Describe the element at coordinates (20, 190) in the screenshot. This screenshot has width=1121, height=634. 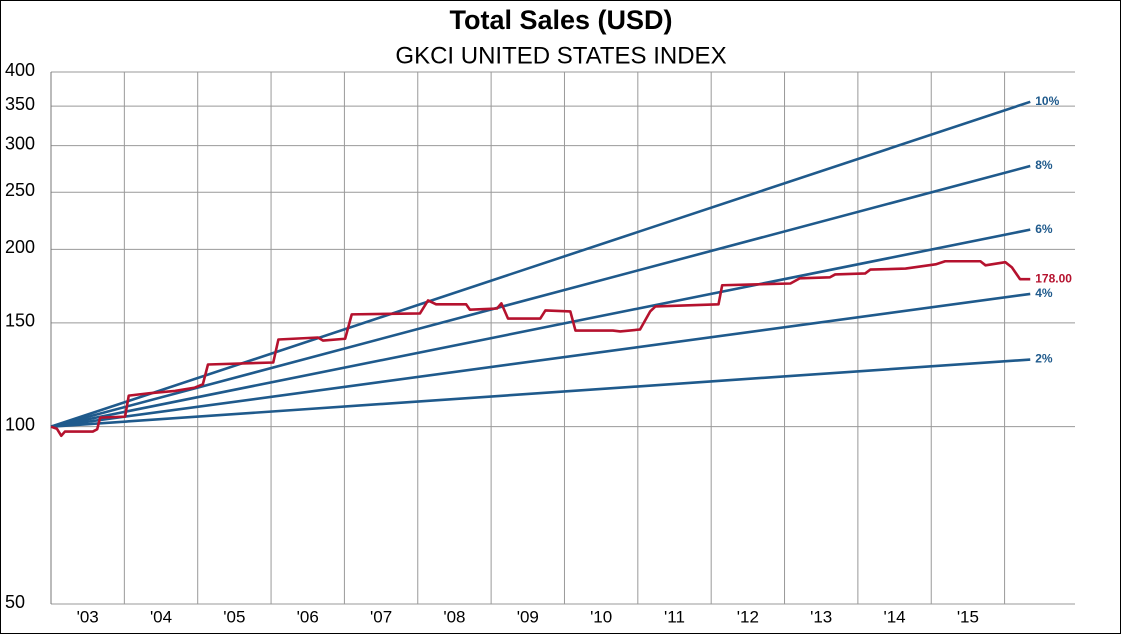
I see `y-tick-label: 250` at that location.